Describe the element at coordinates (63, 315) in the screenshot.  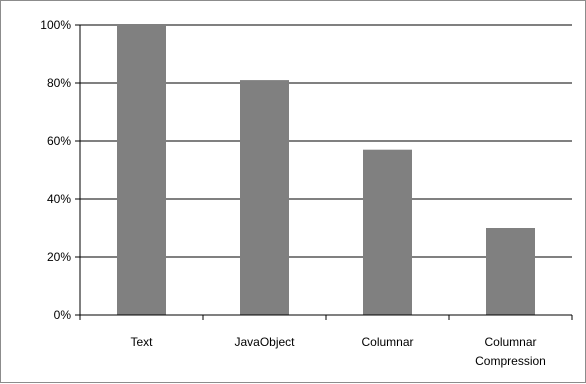
I see `y-tick-label: 0%` at that location.